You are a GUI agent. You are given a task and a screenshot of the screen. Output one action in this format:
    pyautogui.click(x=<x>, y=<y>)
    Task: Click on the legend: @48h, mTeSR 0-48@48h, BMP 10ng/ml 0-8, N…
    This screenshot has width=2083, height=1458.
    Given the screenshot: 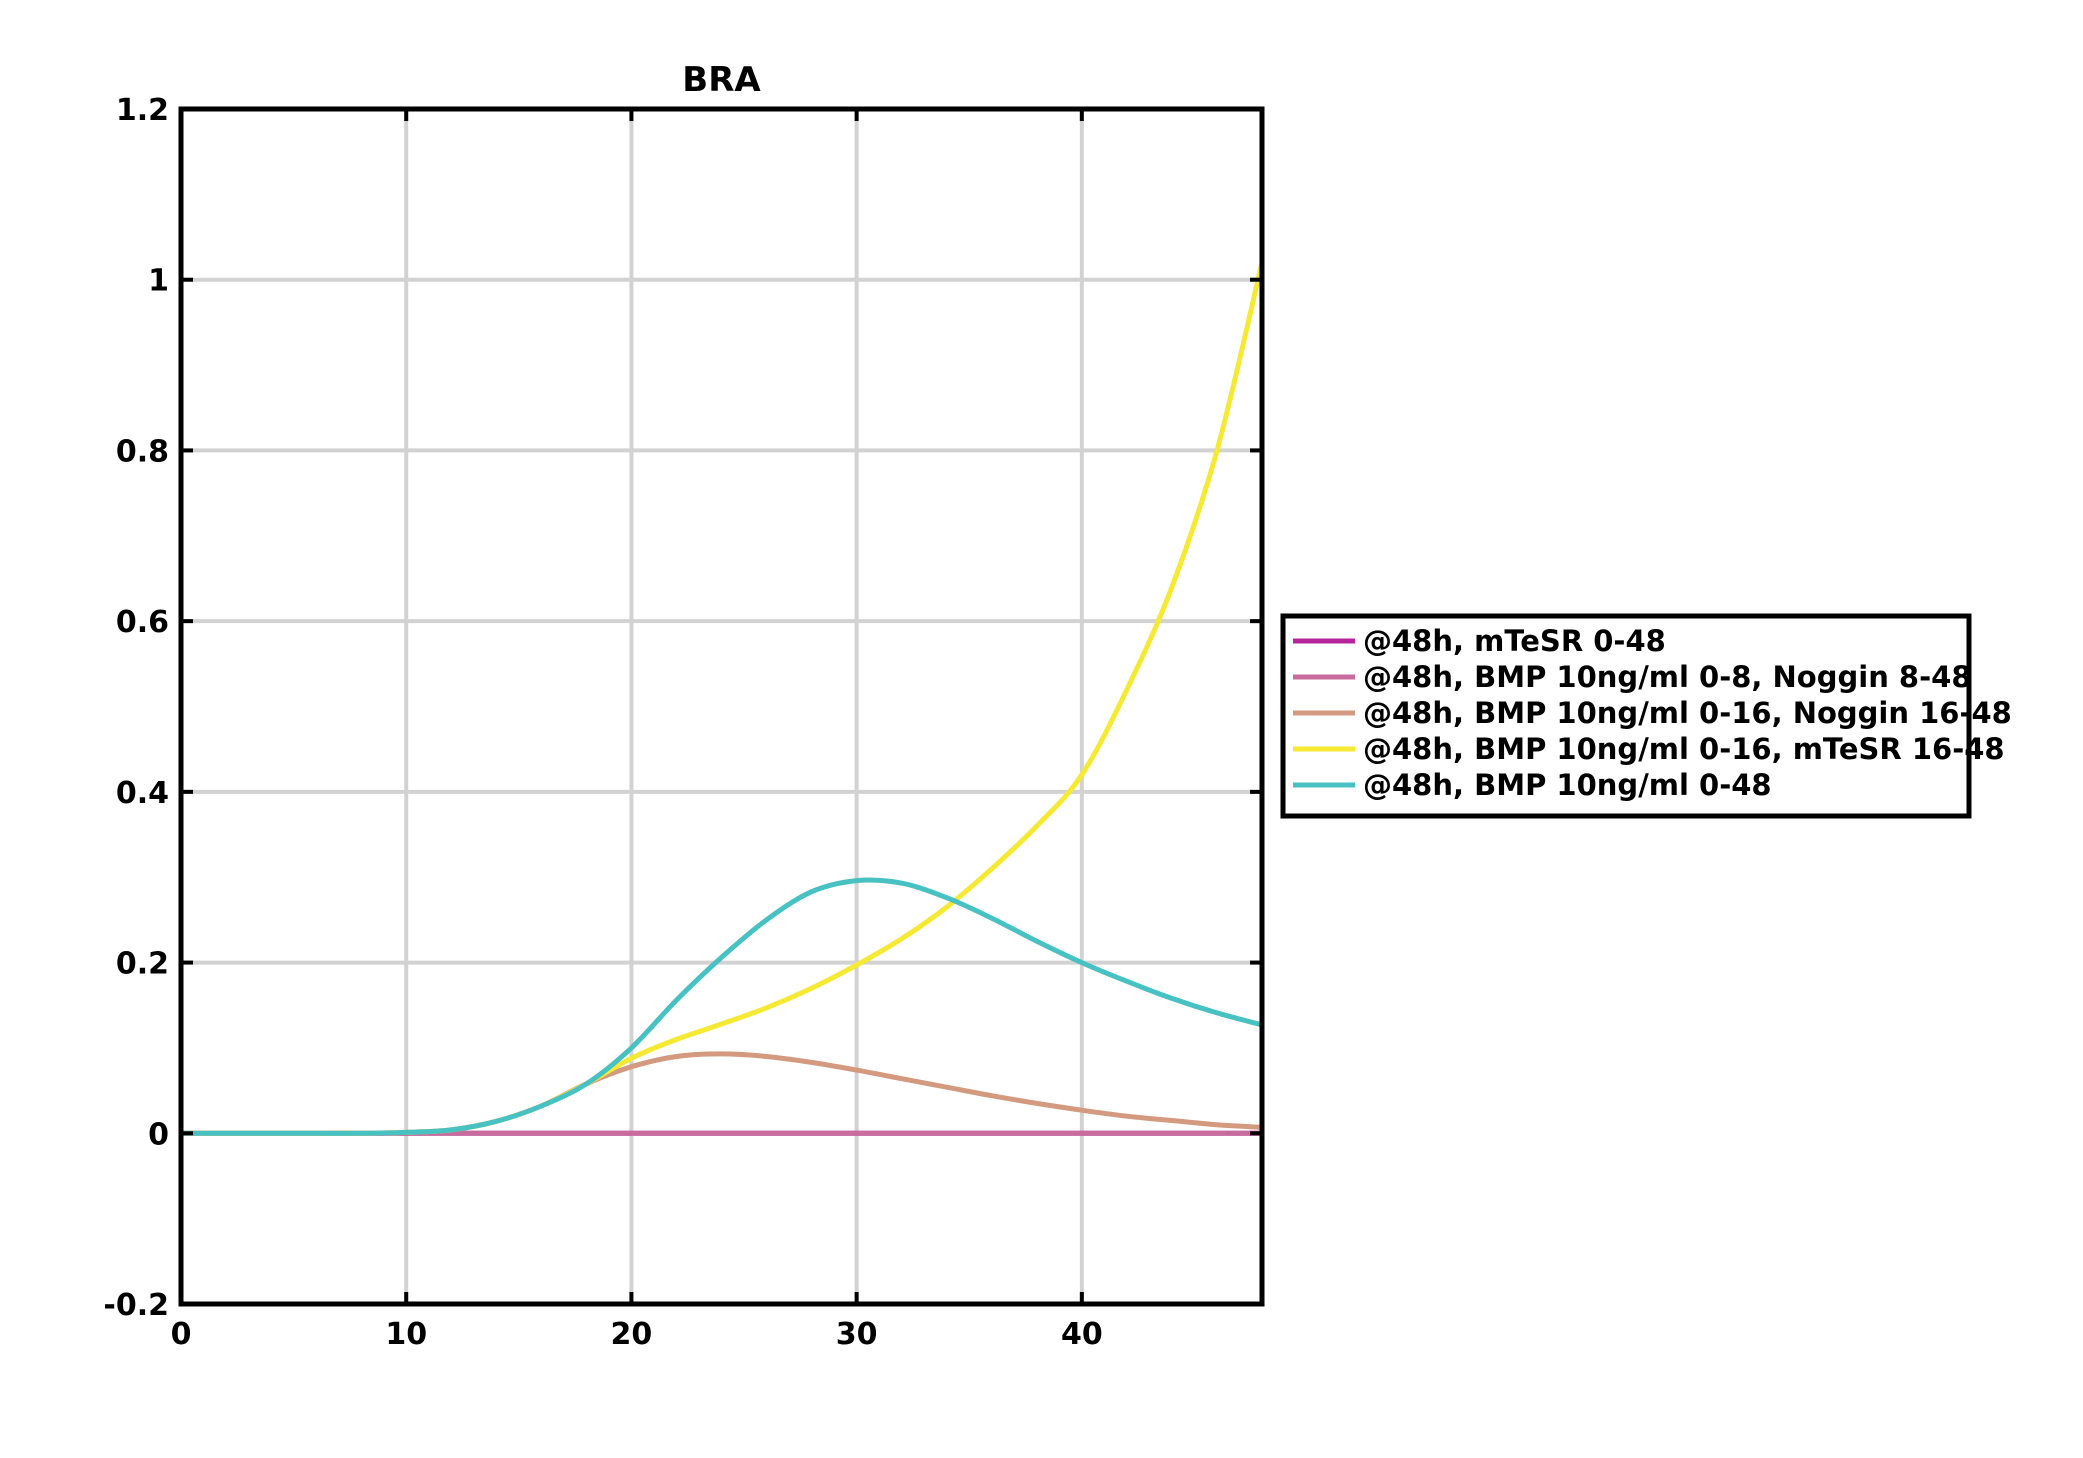 What is the action you would take?
    pyautogui.click(x=1646, y=716)
    